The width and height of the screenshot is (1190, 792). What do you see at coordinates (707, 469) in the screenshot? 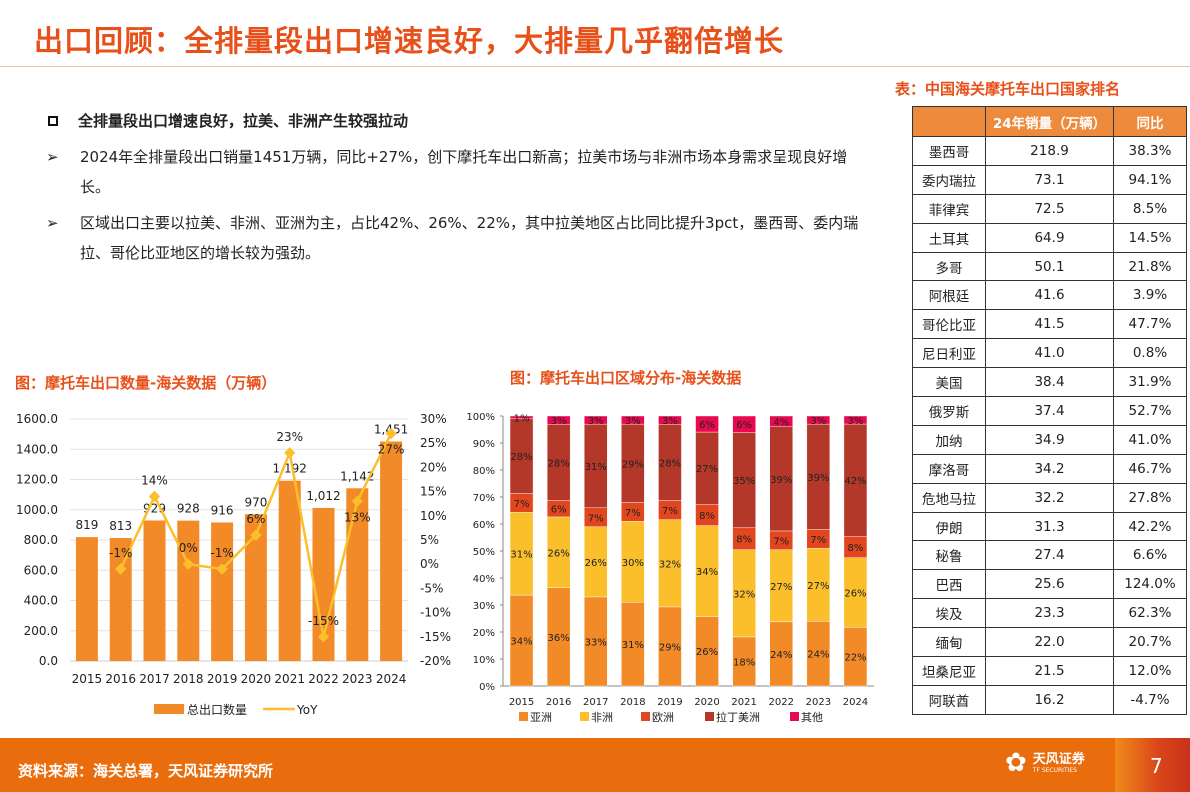
I see `segment-data-label: 27%` at bounding box center [707, 469].